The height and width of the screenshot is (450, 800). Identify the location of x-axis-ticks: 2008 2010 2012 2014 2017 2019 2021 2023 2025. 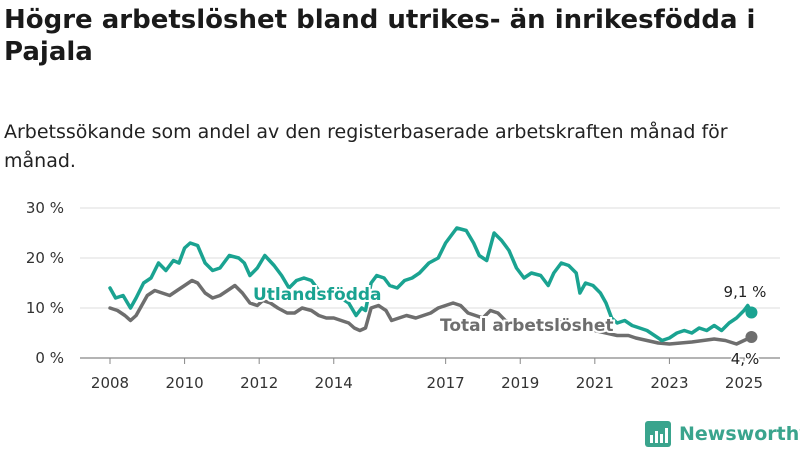
(427, 375).